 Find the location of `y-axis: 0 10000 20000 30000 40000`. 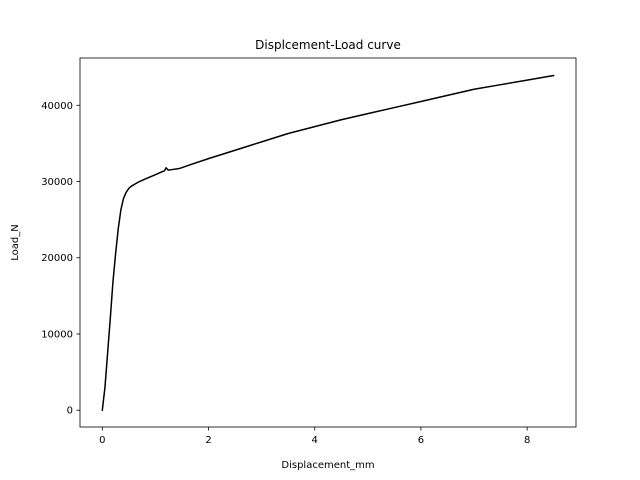

y-axis: 0 10000 20000 30000 40000 is located at coordinates (60, 259).